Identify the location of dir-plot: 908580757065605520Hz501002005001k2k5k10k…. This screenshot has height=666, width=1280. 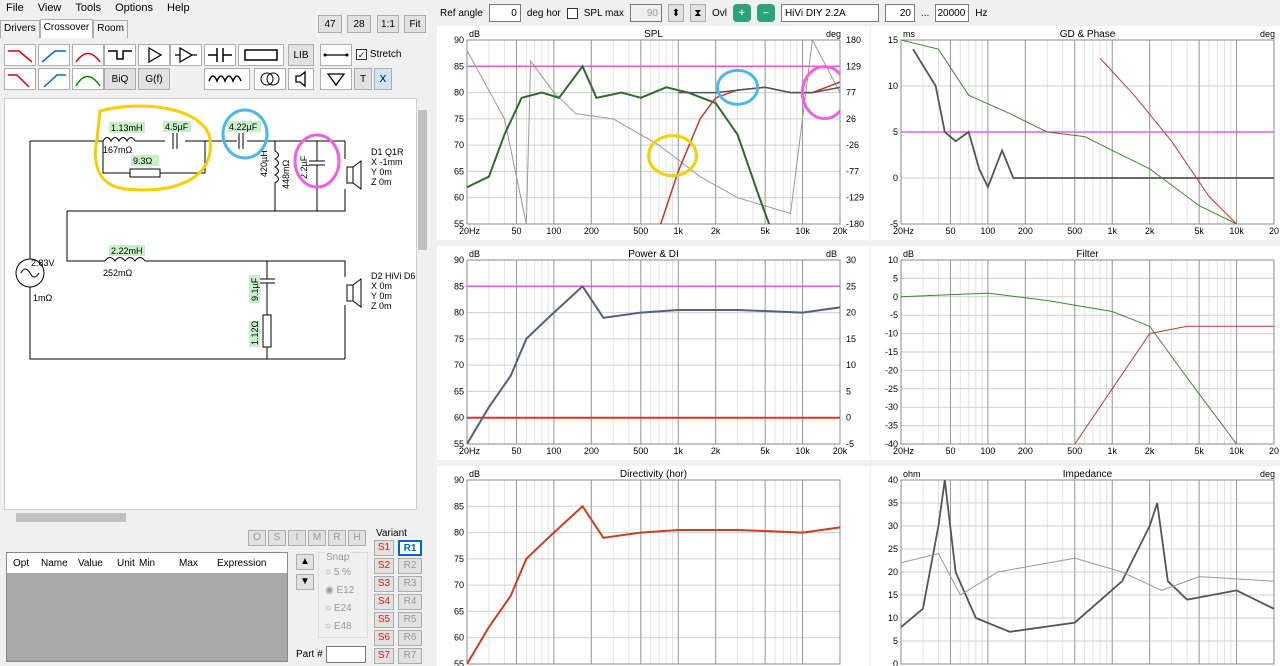
(653, 566).